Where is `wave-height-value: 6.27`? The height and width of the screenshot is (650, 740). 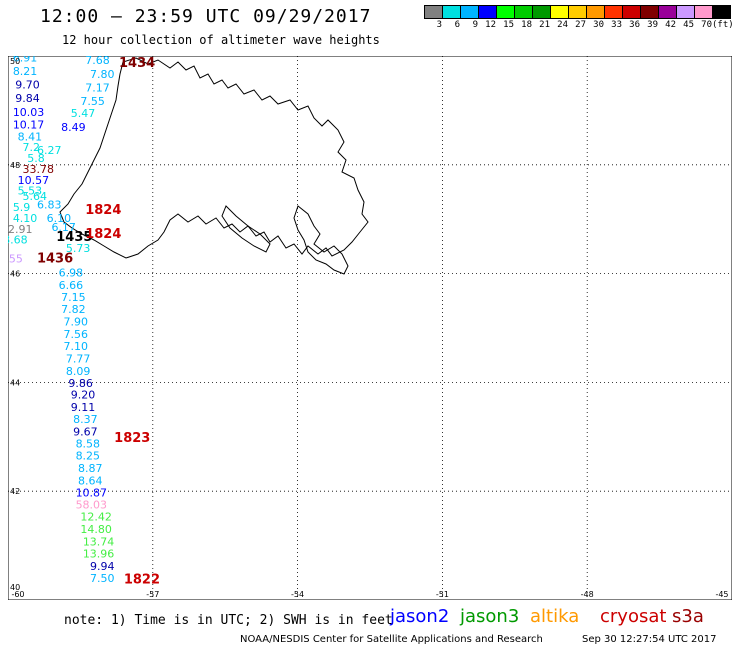
wave-height-value: 6.27 is located at coordinates (49, 150).